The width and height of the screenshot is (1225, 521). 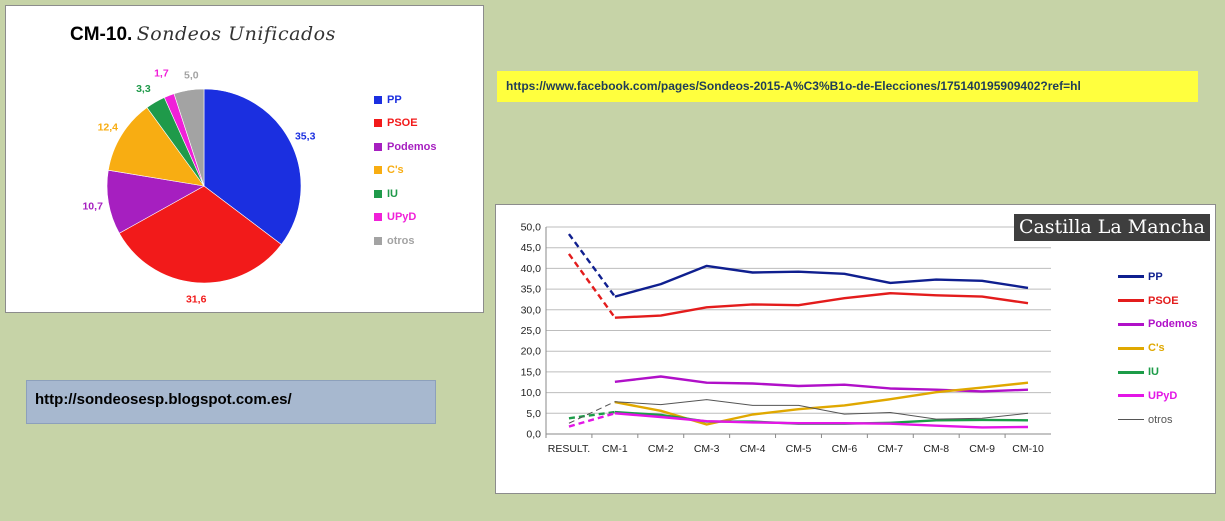 I want to click on y-tick-label: 0,0, so click(x=533, y=435).